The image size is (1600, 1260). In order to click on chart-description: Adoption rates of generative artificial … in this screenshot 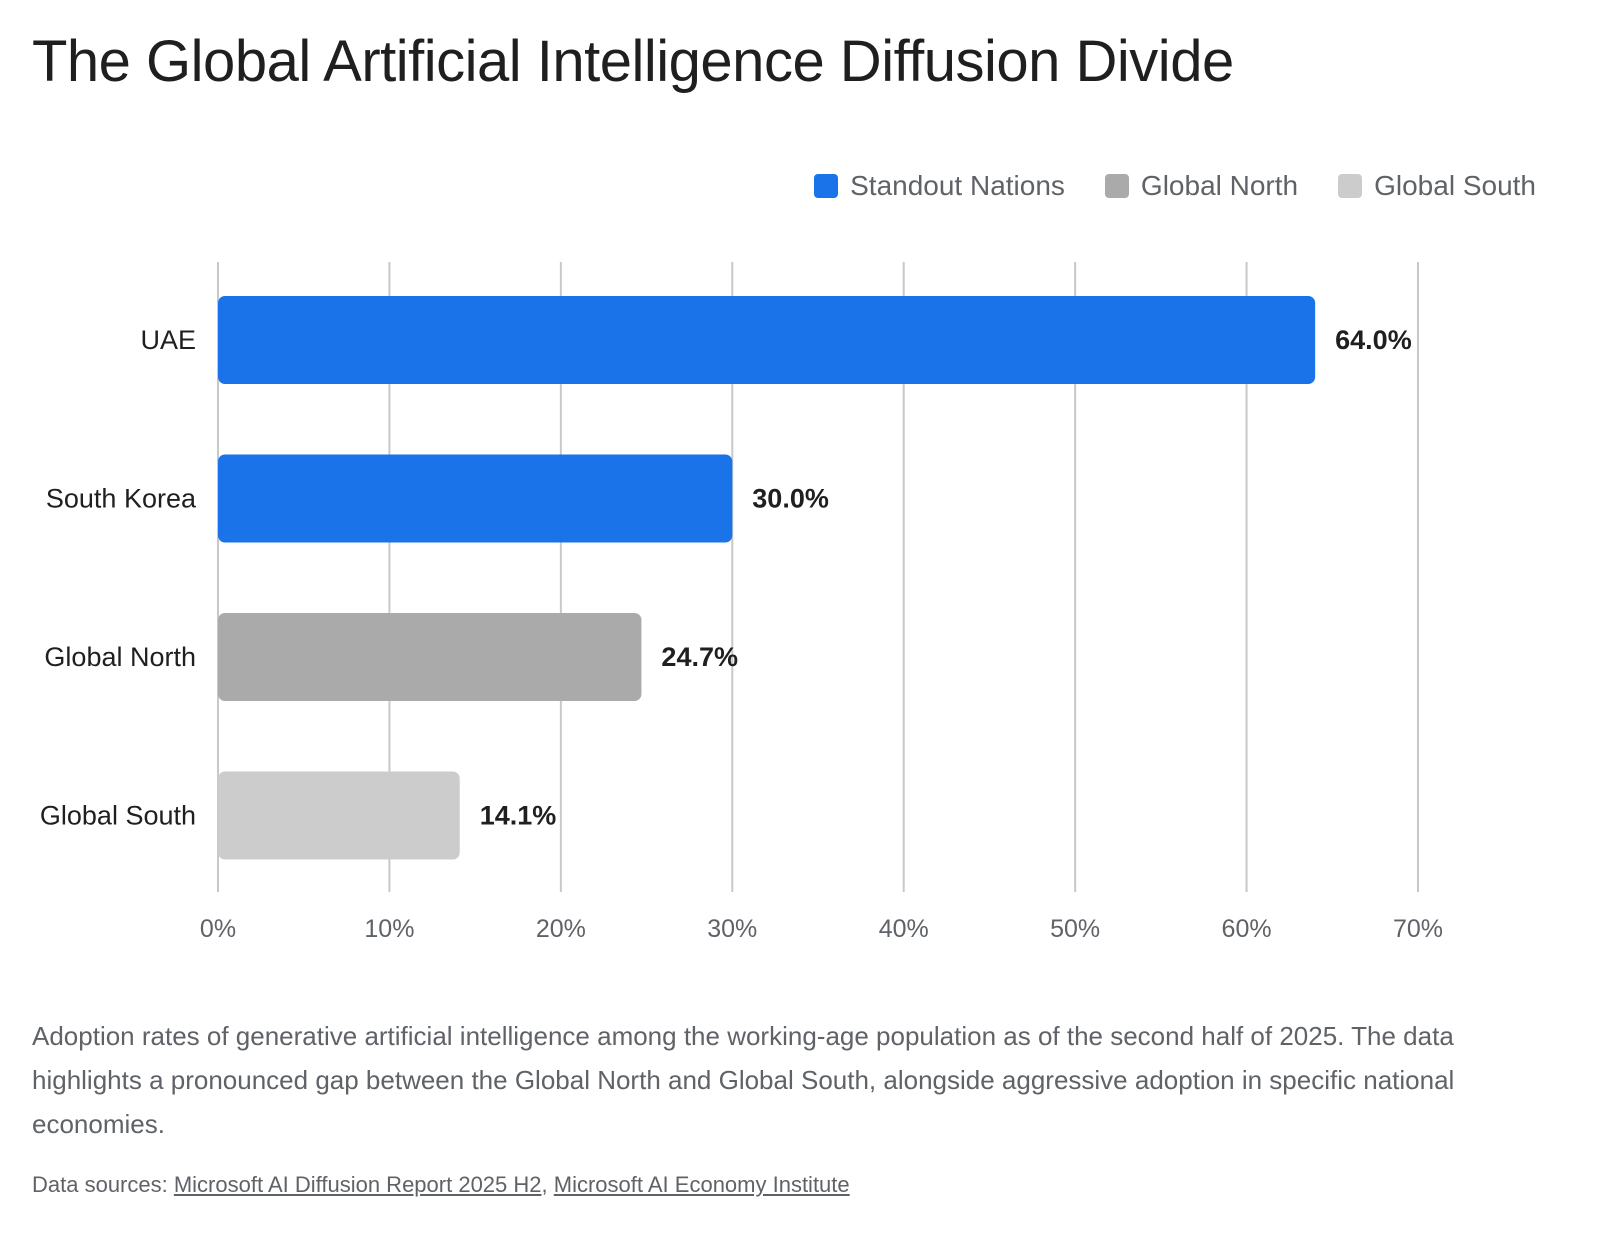, I will do `click(743, 1080)`.